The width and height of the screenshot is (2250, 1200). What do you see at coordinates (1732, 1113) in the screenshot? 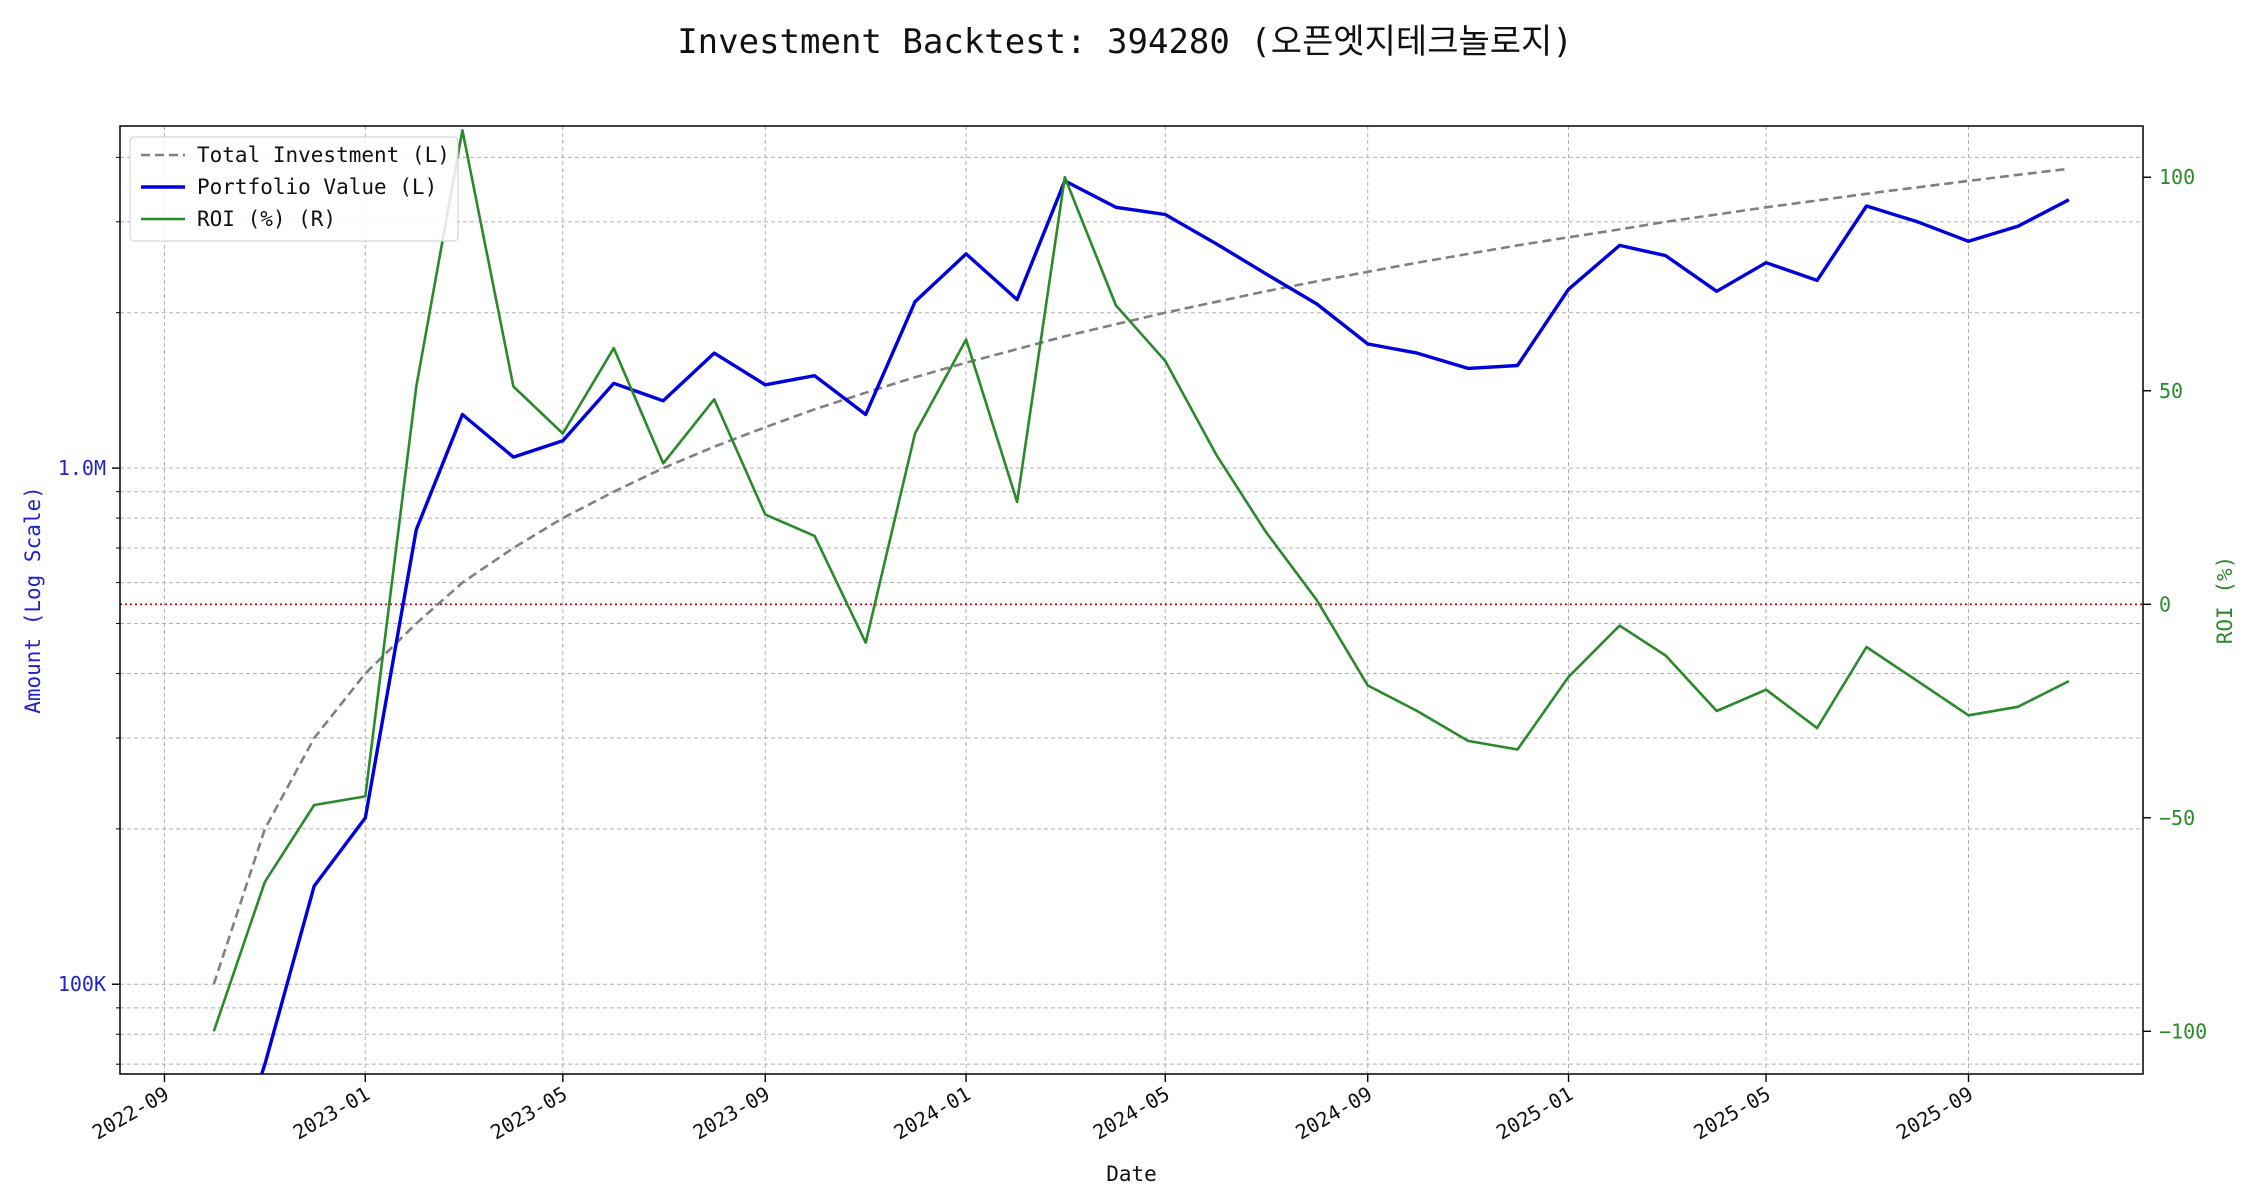
I see `x-tick-label: 2025-05` at bounding box center [1732, 1113].